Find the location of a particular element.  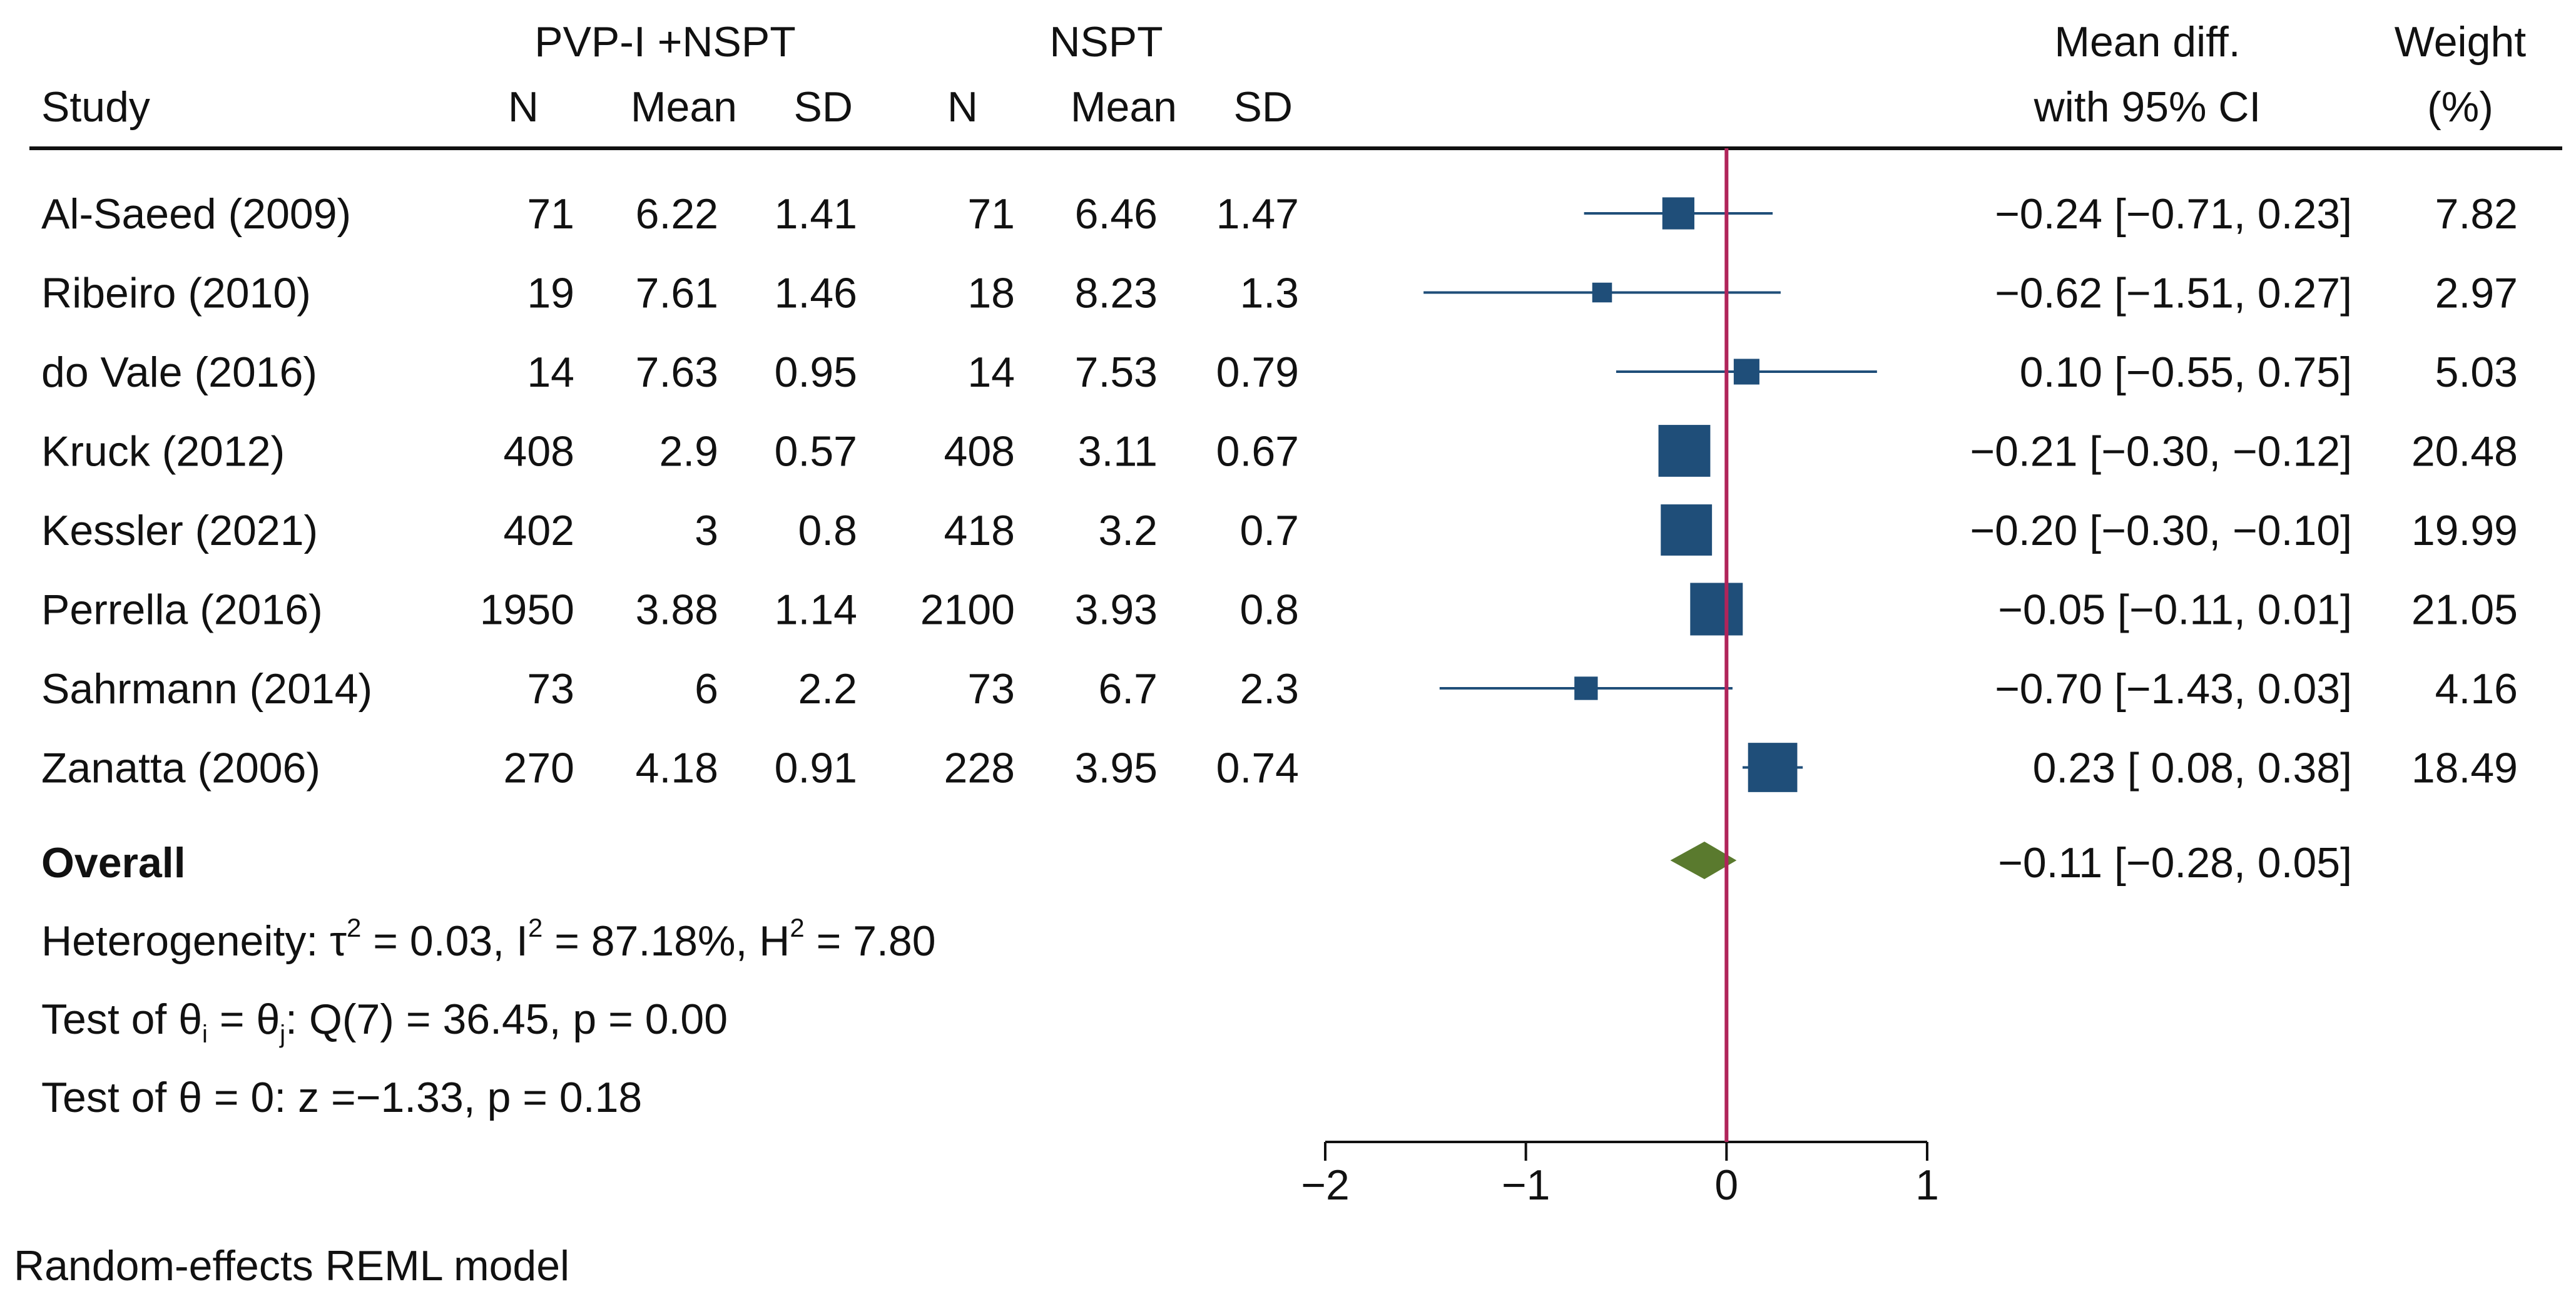

i-symbol: I is located at coordinates (522, 941).